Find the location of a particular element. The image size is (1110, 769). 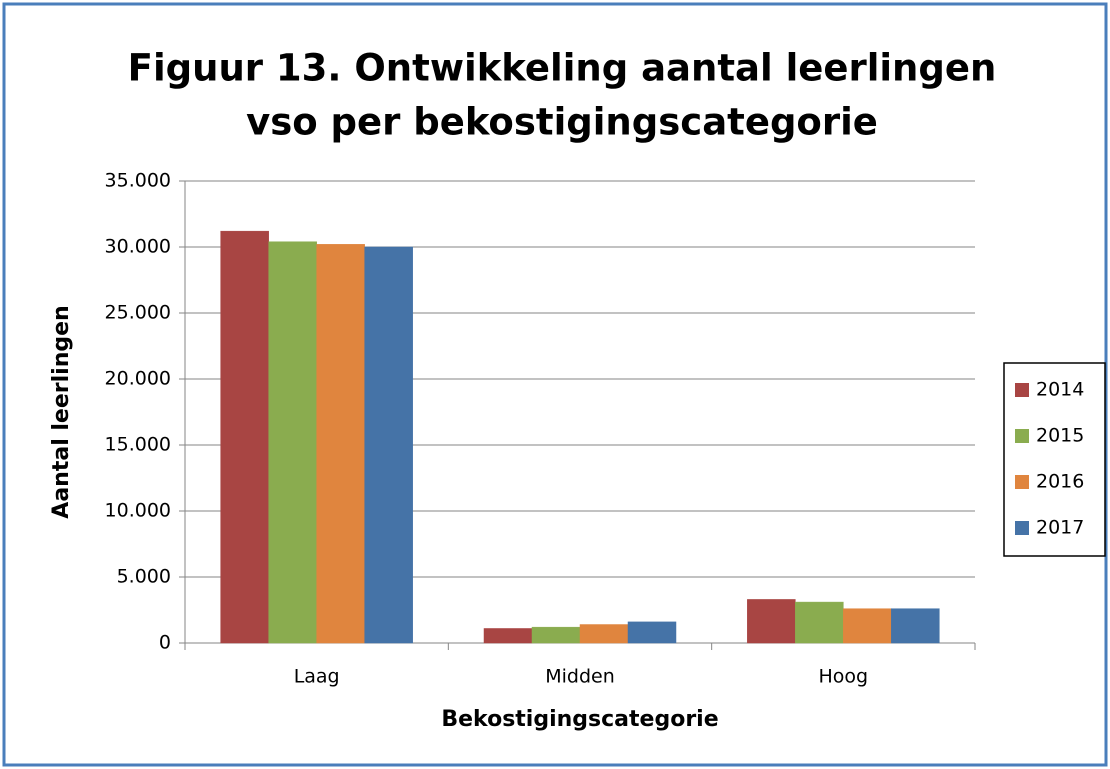

legend-label: 2015 is located at coordinates (1060, 436).